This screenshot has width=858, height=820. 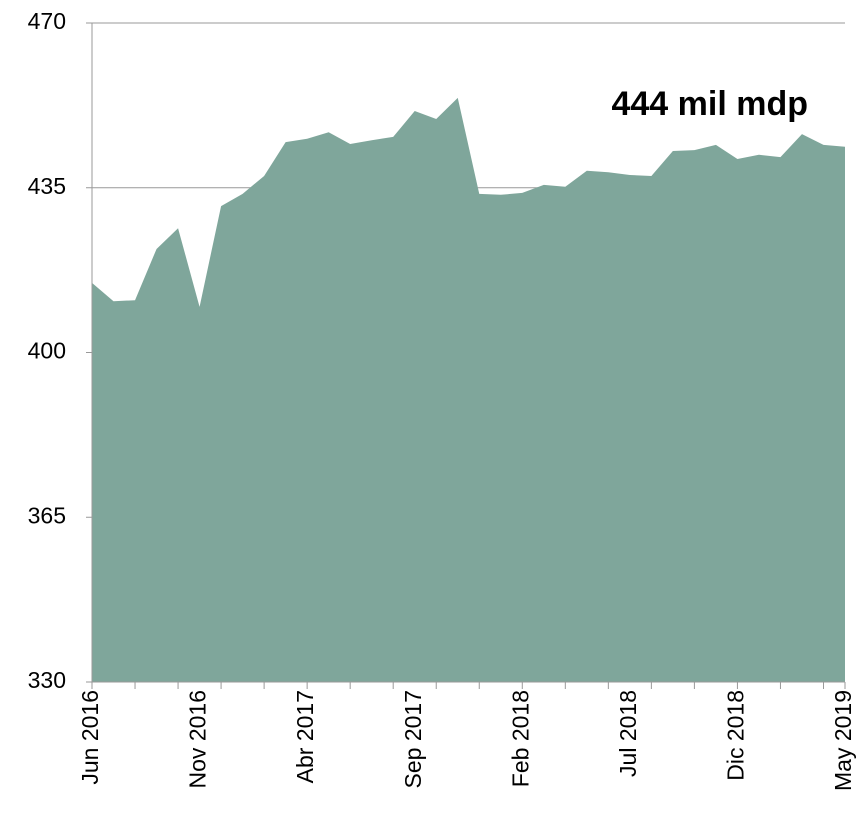 What do you see at coordinates (305, 736) in the screenshot?
I see `x-tick-label: Abr 2017` at bounding box center [305, 736].